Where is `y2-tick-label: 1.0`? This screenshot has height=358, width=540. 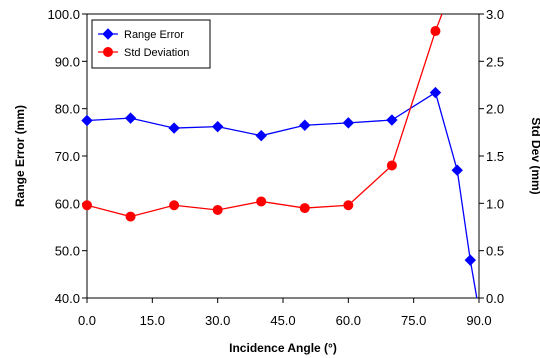 y2-tick-label: 1.0 is located at coordinates (495, 203).